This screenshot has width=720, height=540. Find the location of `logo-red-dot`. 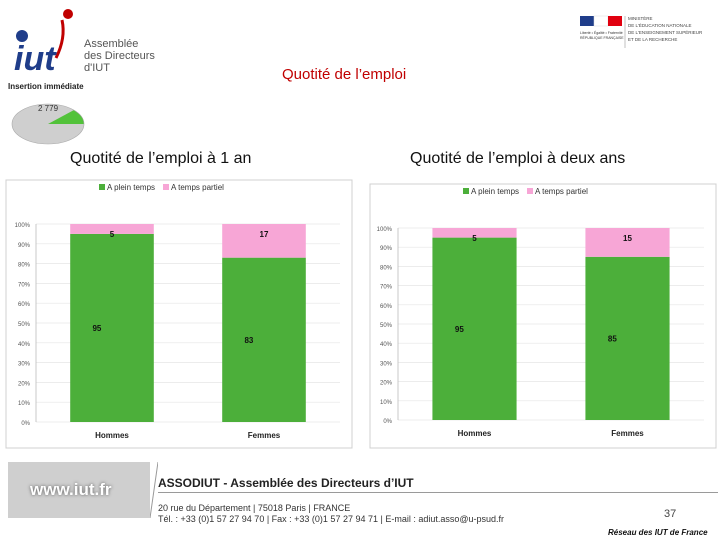

logo-red-dot is located at coordinates (68, 14).